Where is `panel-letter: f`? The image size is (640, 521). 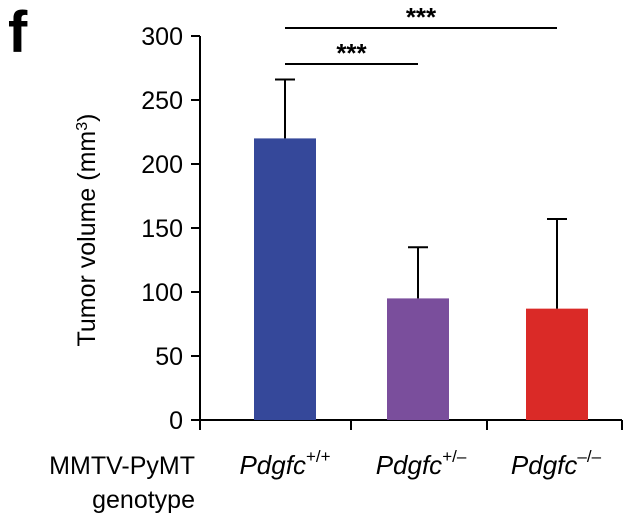
panel-letter: f is located at coordinates (18, 32).